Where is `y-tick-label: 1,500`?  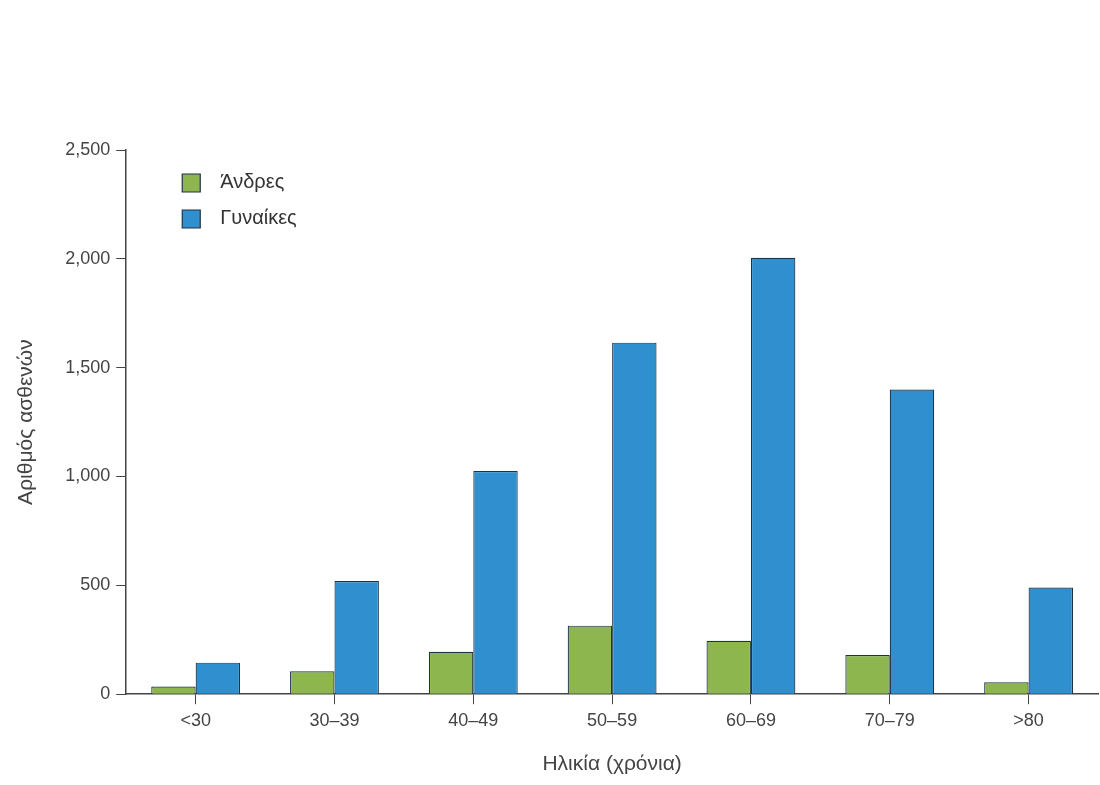 y-tick-label: 1,500 is located at coordinates (88, 366).